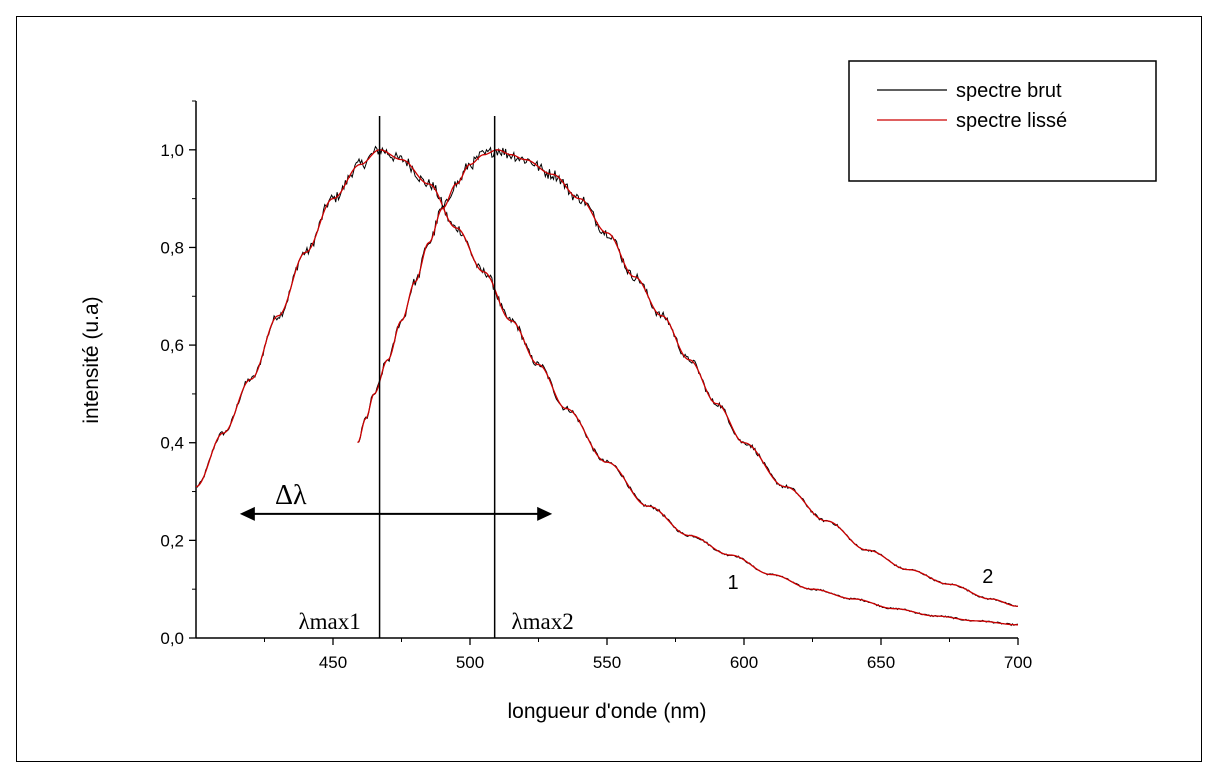 The image size is (1218, 778). What do you see at coordinates (172, 443) in the screenshot?
I see `y-tick-label: 0,4` at bounding box center [172, 443].